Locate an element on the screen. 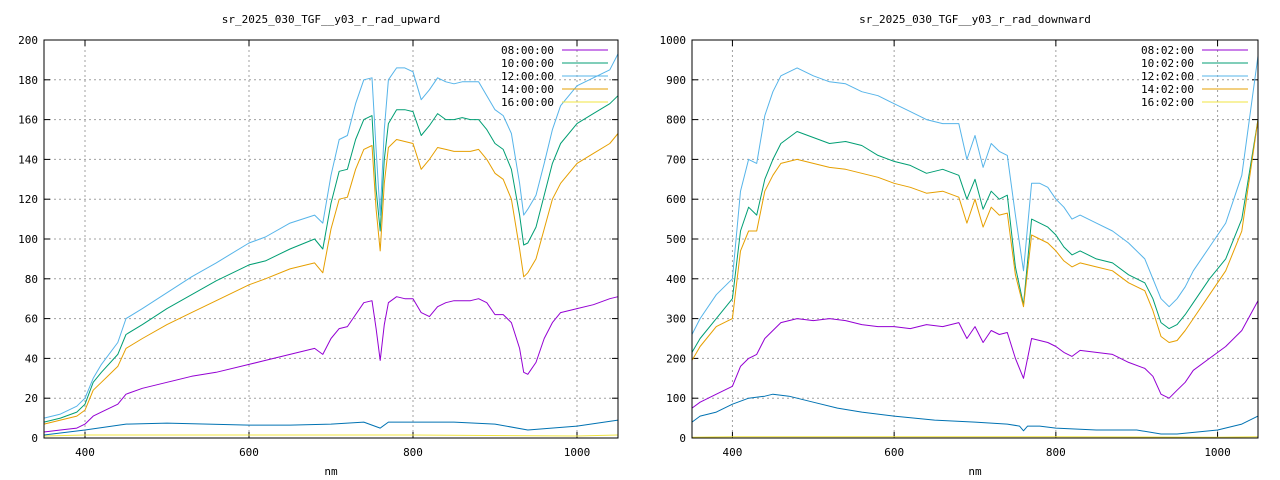 This screenshot has height=480, width=1280. y-tick-label: 400 is located at coordinates (676, 279).